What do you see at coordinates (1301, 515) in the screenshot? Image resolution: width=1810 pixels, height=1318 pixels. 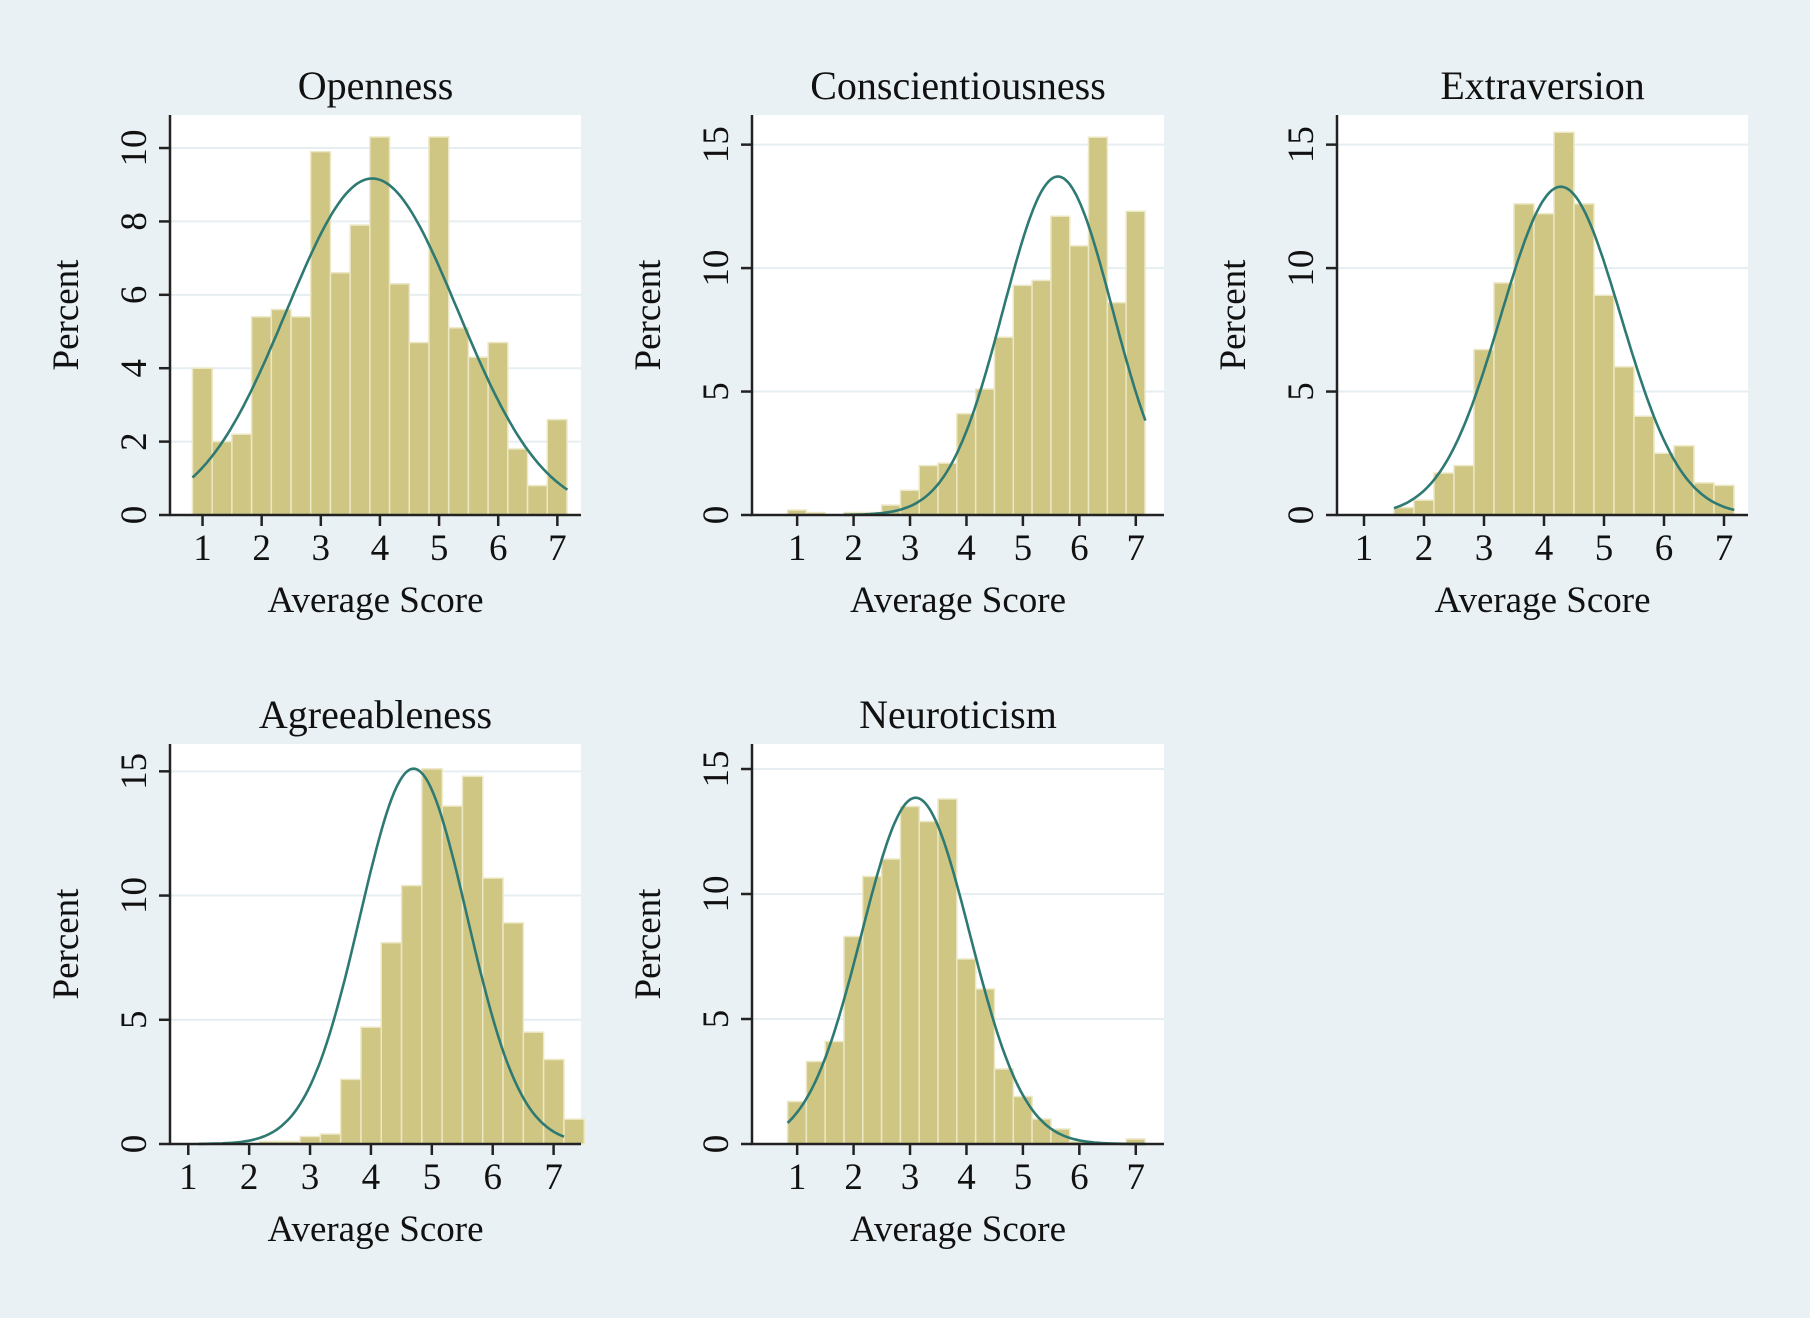 I see `extraversion-y-tick-label: 0` at bounding box center [1301, 515].